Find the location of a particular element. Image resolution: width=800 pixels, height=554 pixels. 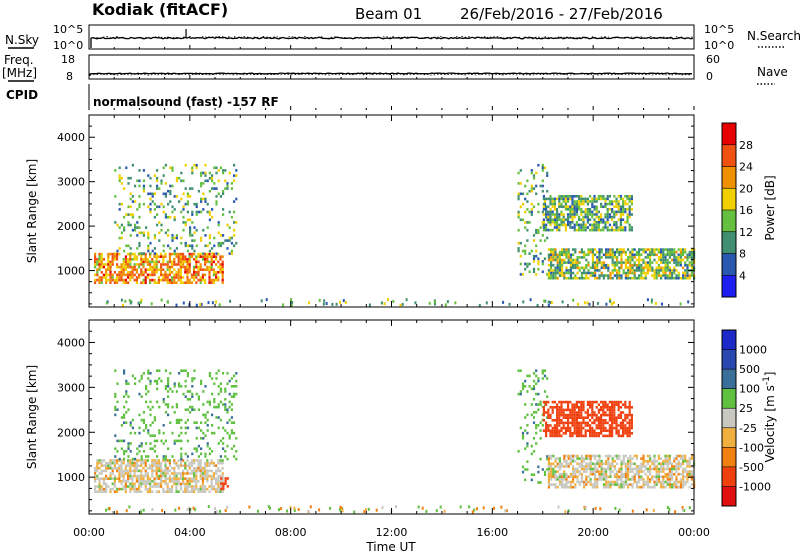

power-cbar-tick-label: 24 is located at coordinates (746, 167).